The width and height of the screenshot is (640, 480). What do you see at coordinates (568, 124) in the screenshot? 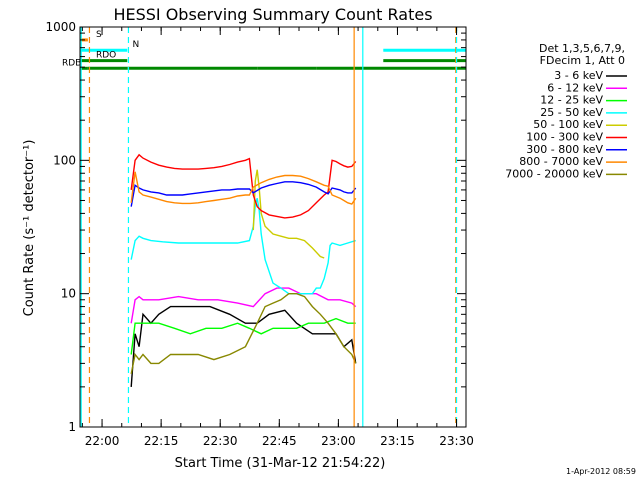
I see `legend-label-4: 50 - 100 keV` at bounding box center [568, 124].